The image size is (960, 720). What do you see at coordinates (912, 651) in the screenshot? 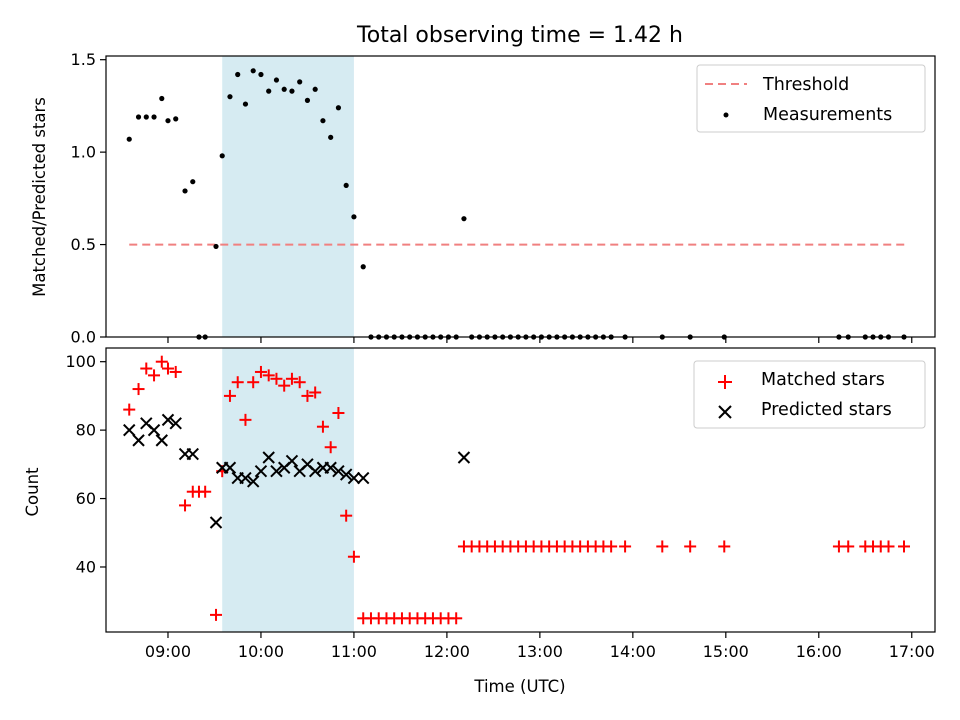
I see `x-tick-label: 17:00` at bounding box center [912, 651].